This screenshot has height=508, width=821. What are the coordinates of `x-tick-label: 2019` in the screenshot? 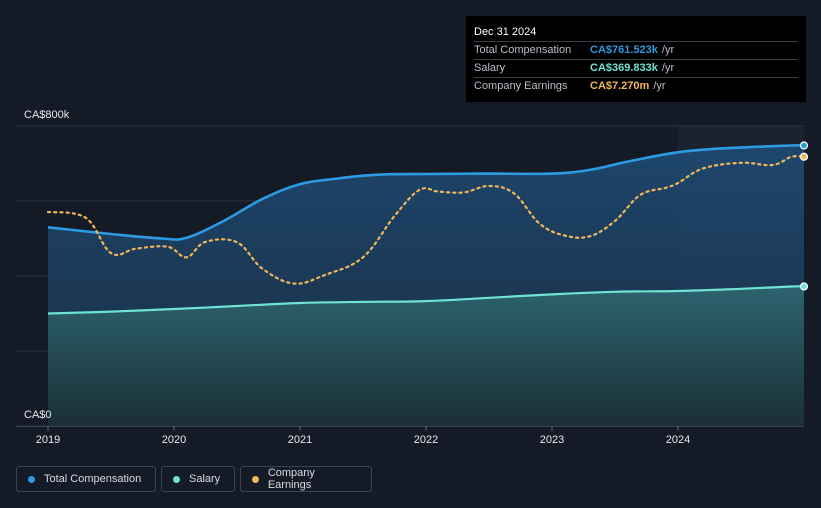 It's located at (48, 440).